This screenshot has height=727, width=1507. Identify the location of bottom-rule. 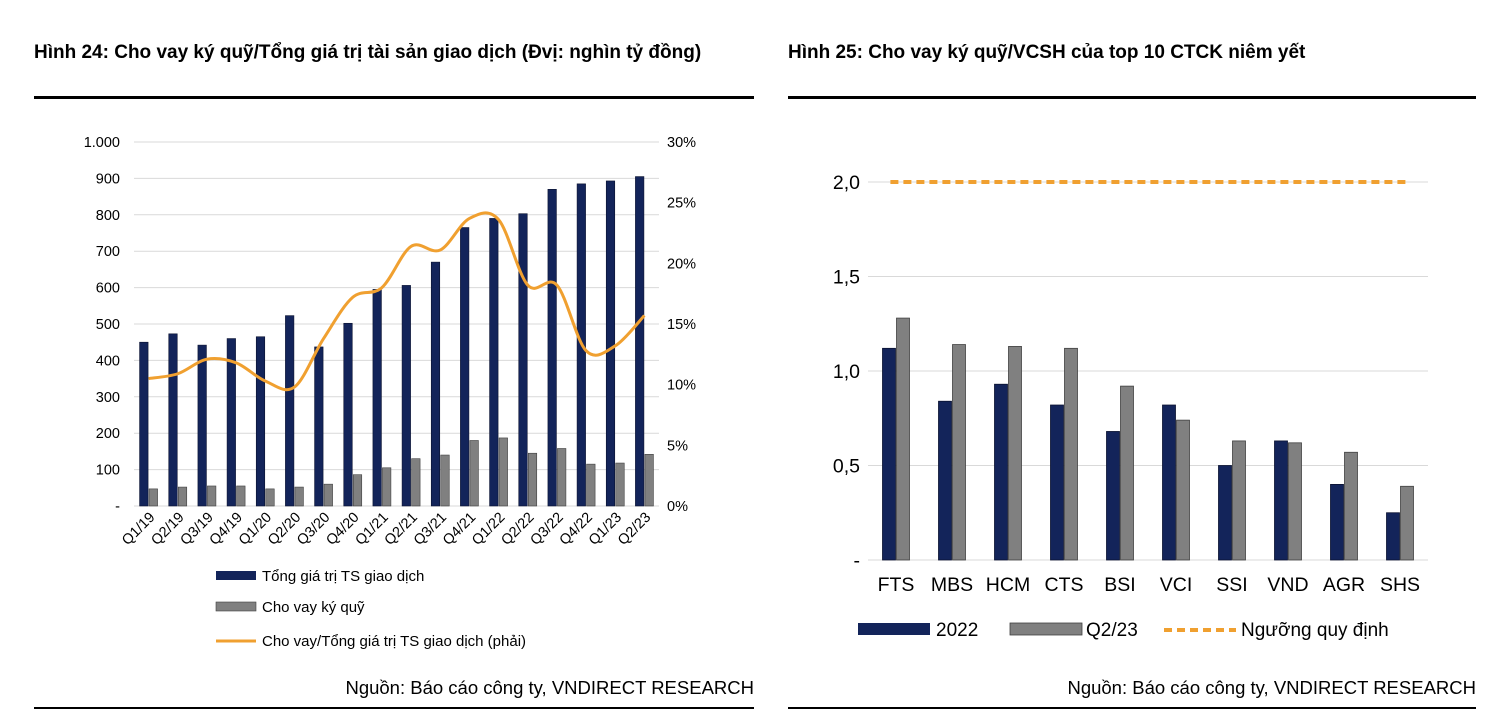
(394, 708).